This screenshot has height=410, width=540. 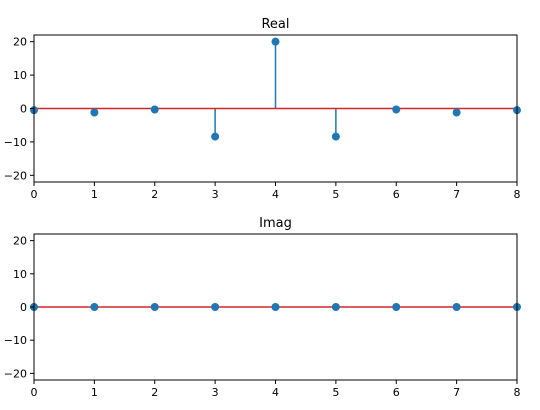 What do you see at coordinates (94, 392) in the screenshot?
I see `x-tick-label-1-1: 1` at bounding box center [94, 392].